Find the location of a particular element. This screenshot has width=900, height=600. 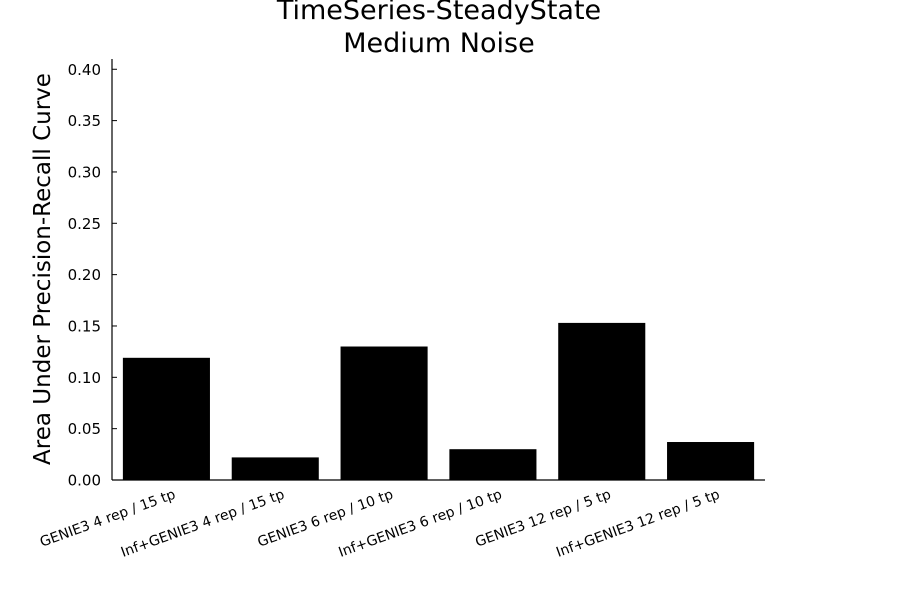

y-tick-label-5: 0.20 is located at coordinates (84, 275).